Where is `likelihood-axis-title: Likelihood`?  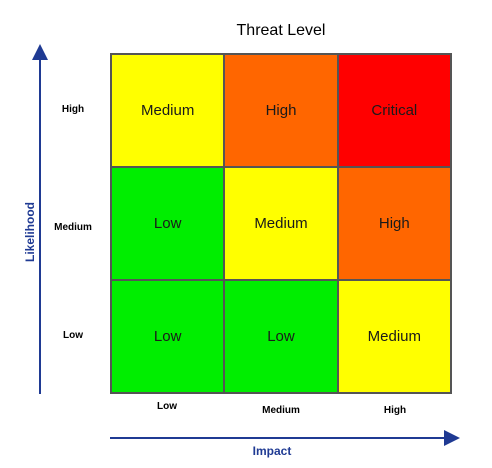 likelihood-axis-title: Likelihood is located at coordinates (30, 232).